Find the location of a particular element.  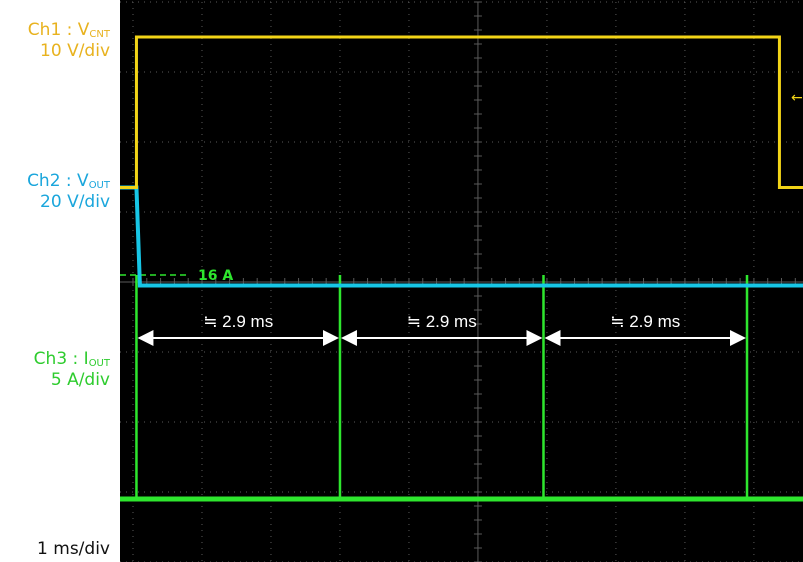

ch1-scale: 10 V/div is located at coordinates (75, 51).